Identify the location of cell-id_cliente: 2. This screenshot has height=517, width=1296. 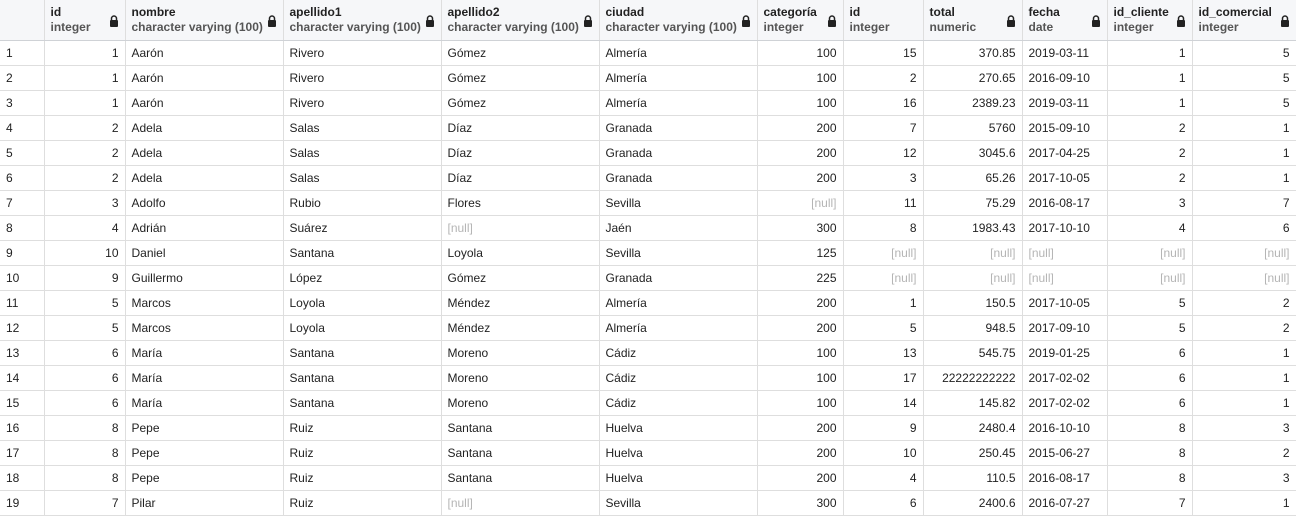
(1150, 128).